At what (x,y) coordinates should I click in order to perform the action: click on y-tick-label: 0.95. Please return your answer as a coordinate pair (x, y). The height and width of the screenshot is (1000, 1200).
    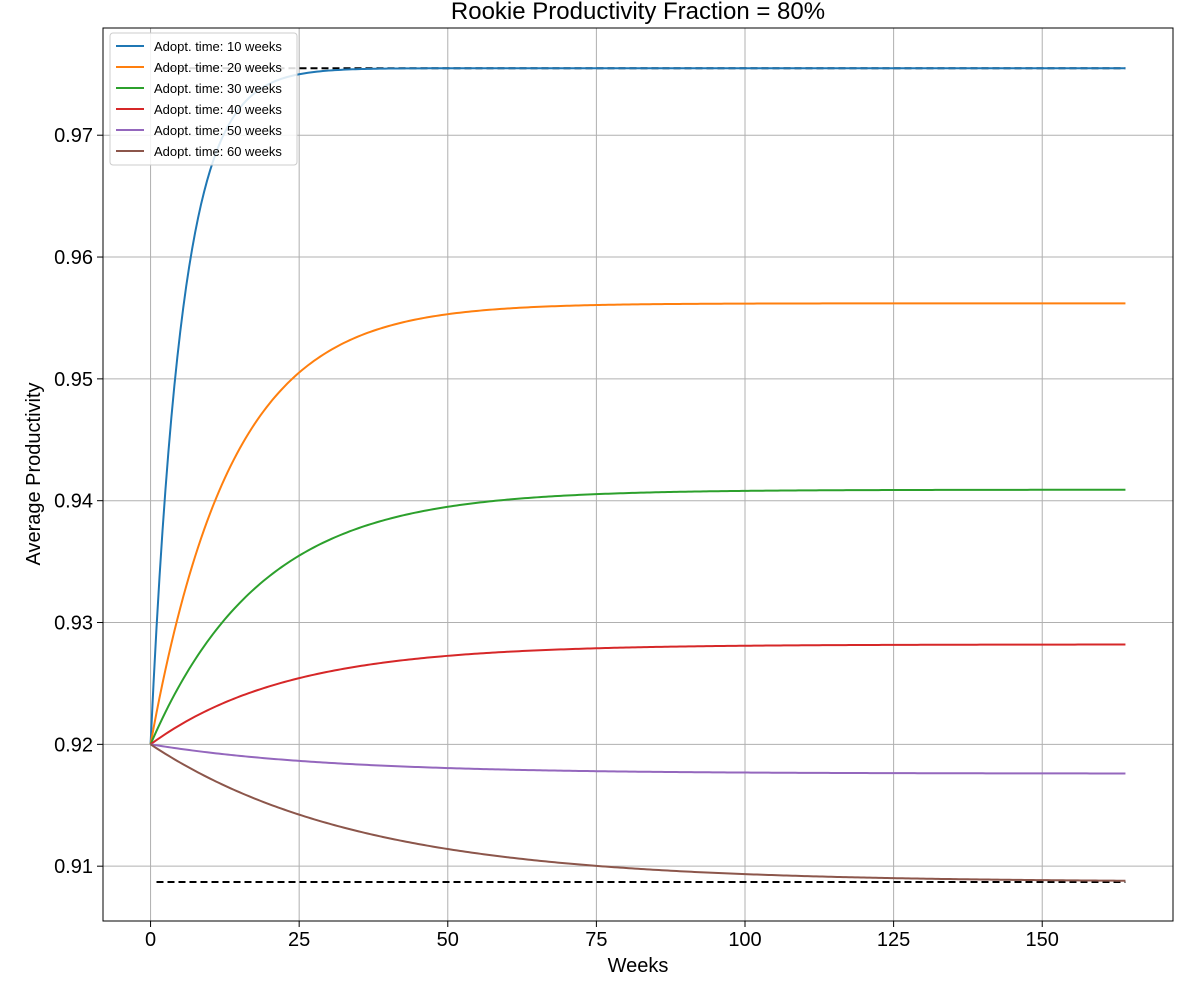
    Looking at the image, I should click on (73, 380).